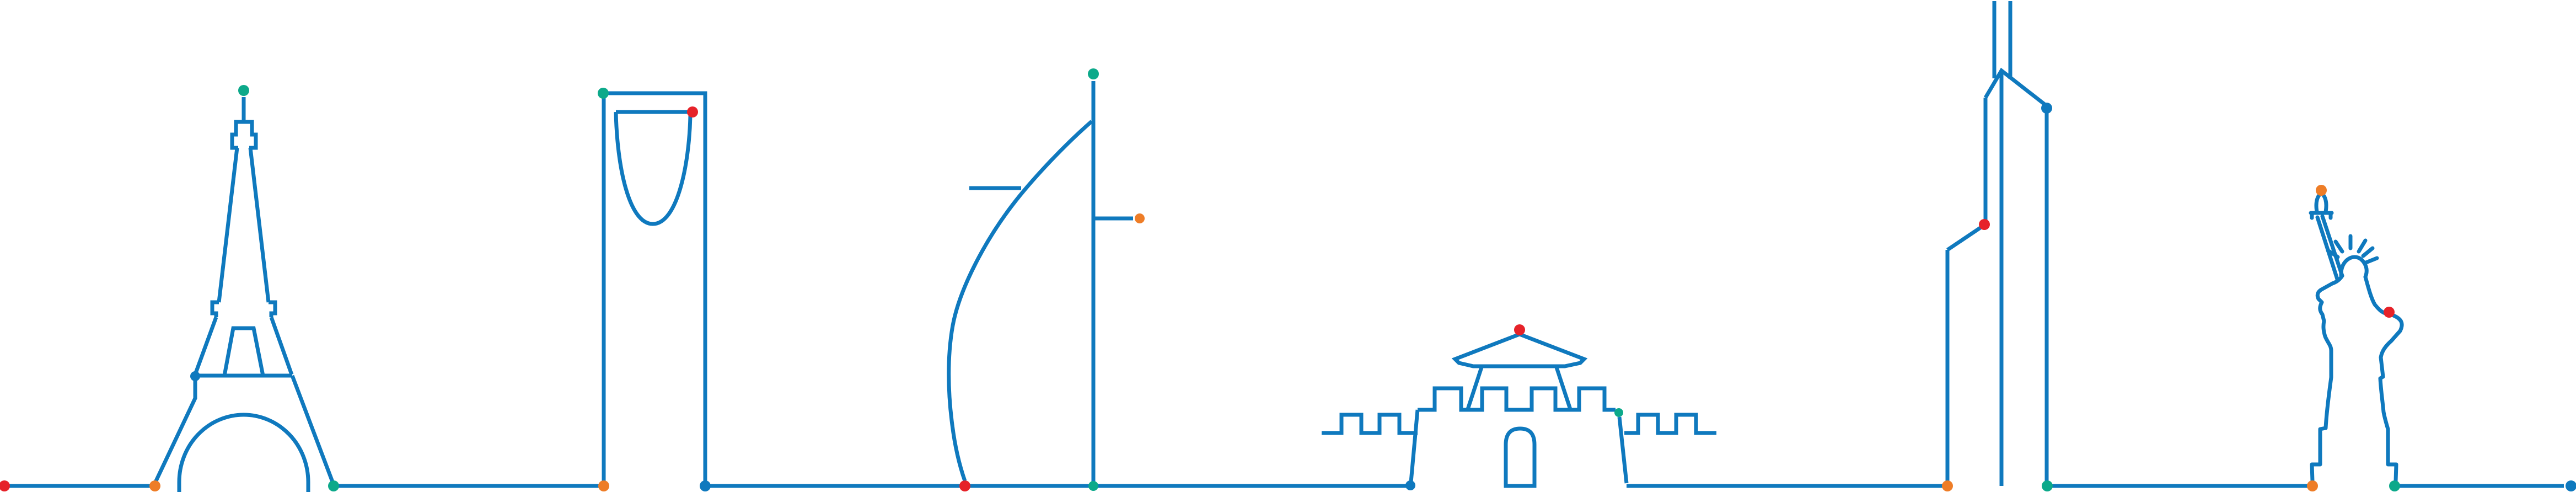  Describe the element at coordinates (244, 352) in the screenshot. I see `eiffel-window` at that location.